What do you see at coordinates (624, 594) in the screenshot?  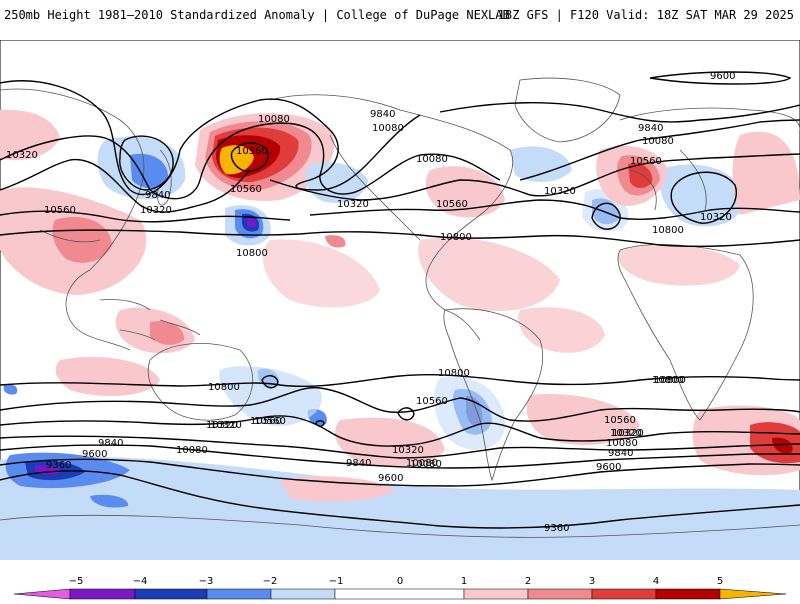 I see `colorbar-bin-pos3` at bounding box center [624, 594].